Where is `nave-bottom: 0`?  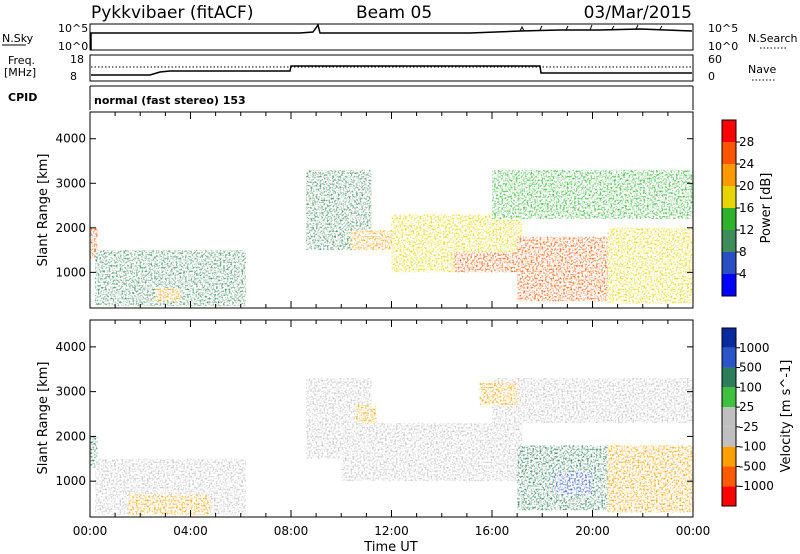 nave-bottom: 0 is located at coordinates (711, 76).